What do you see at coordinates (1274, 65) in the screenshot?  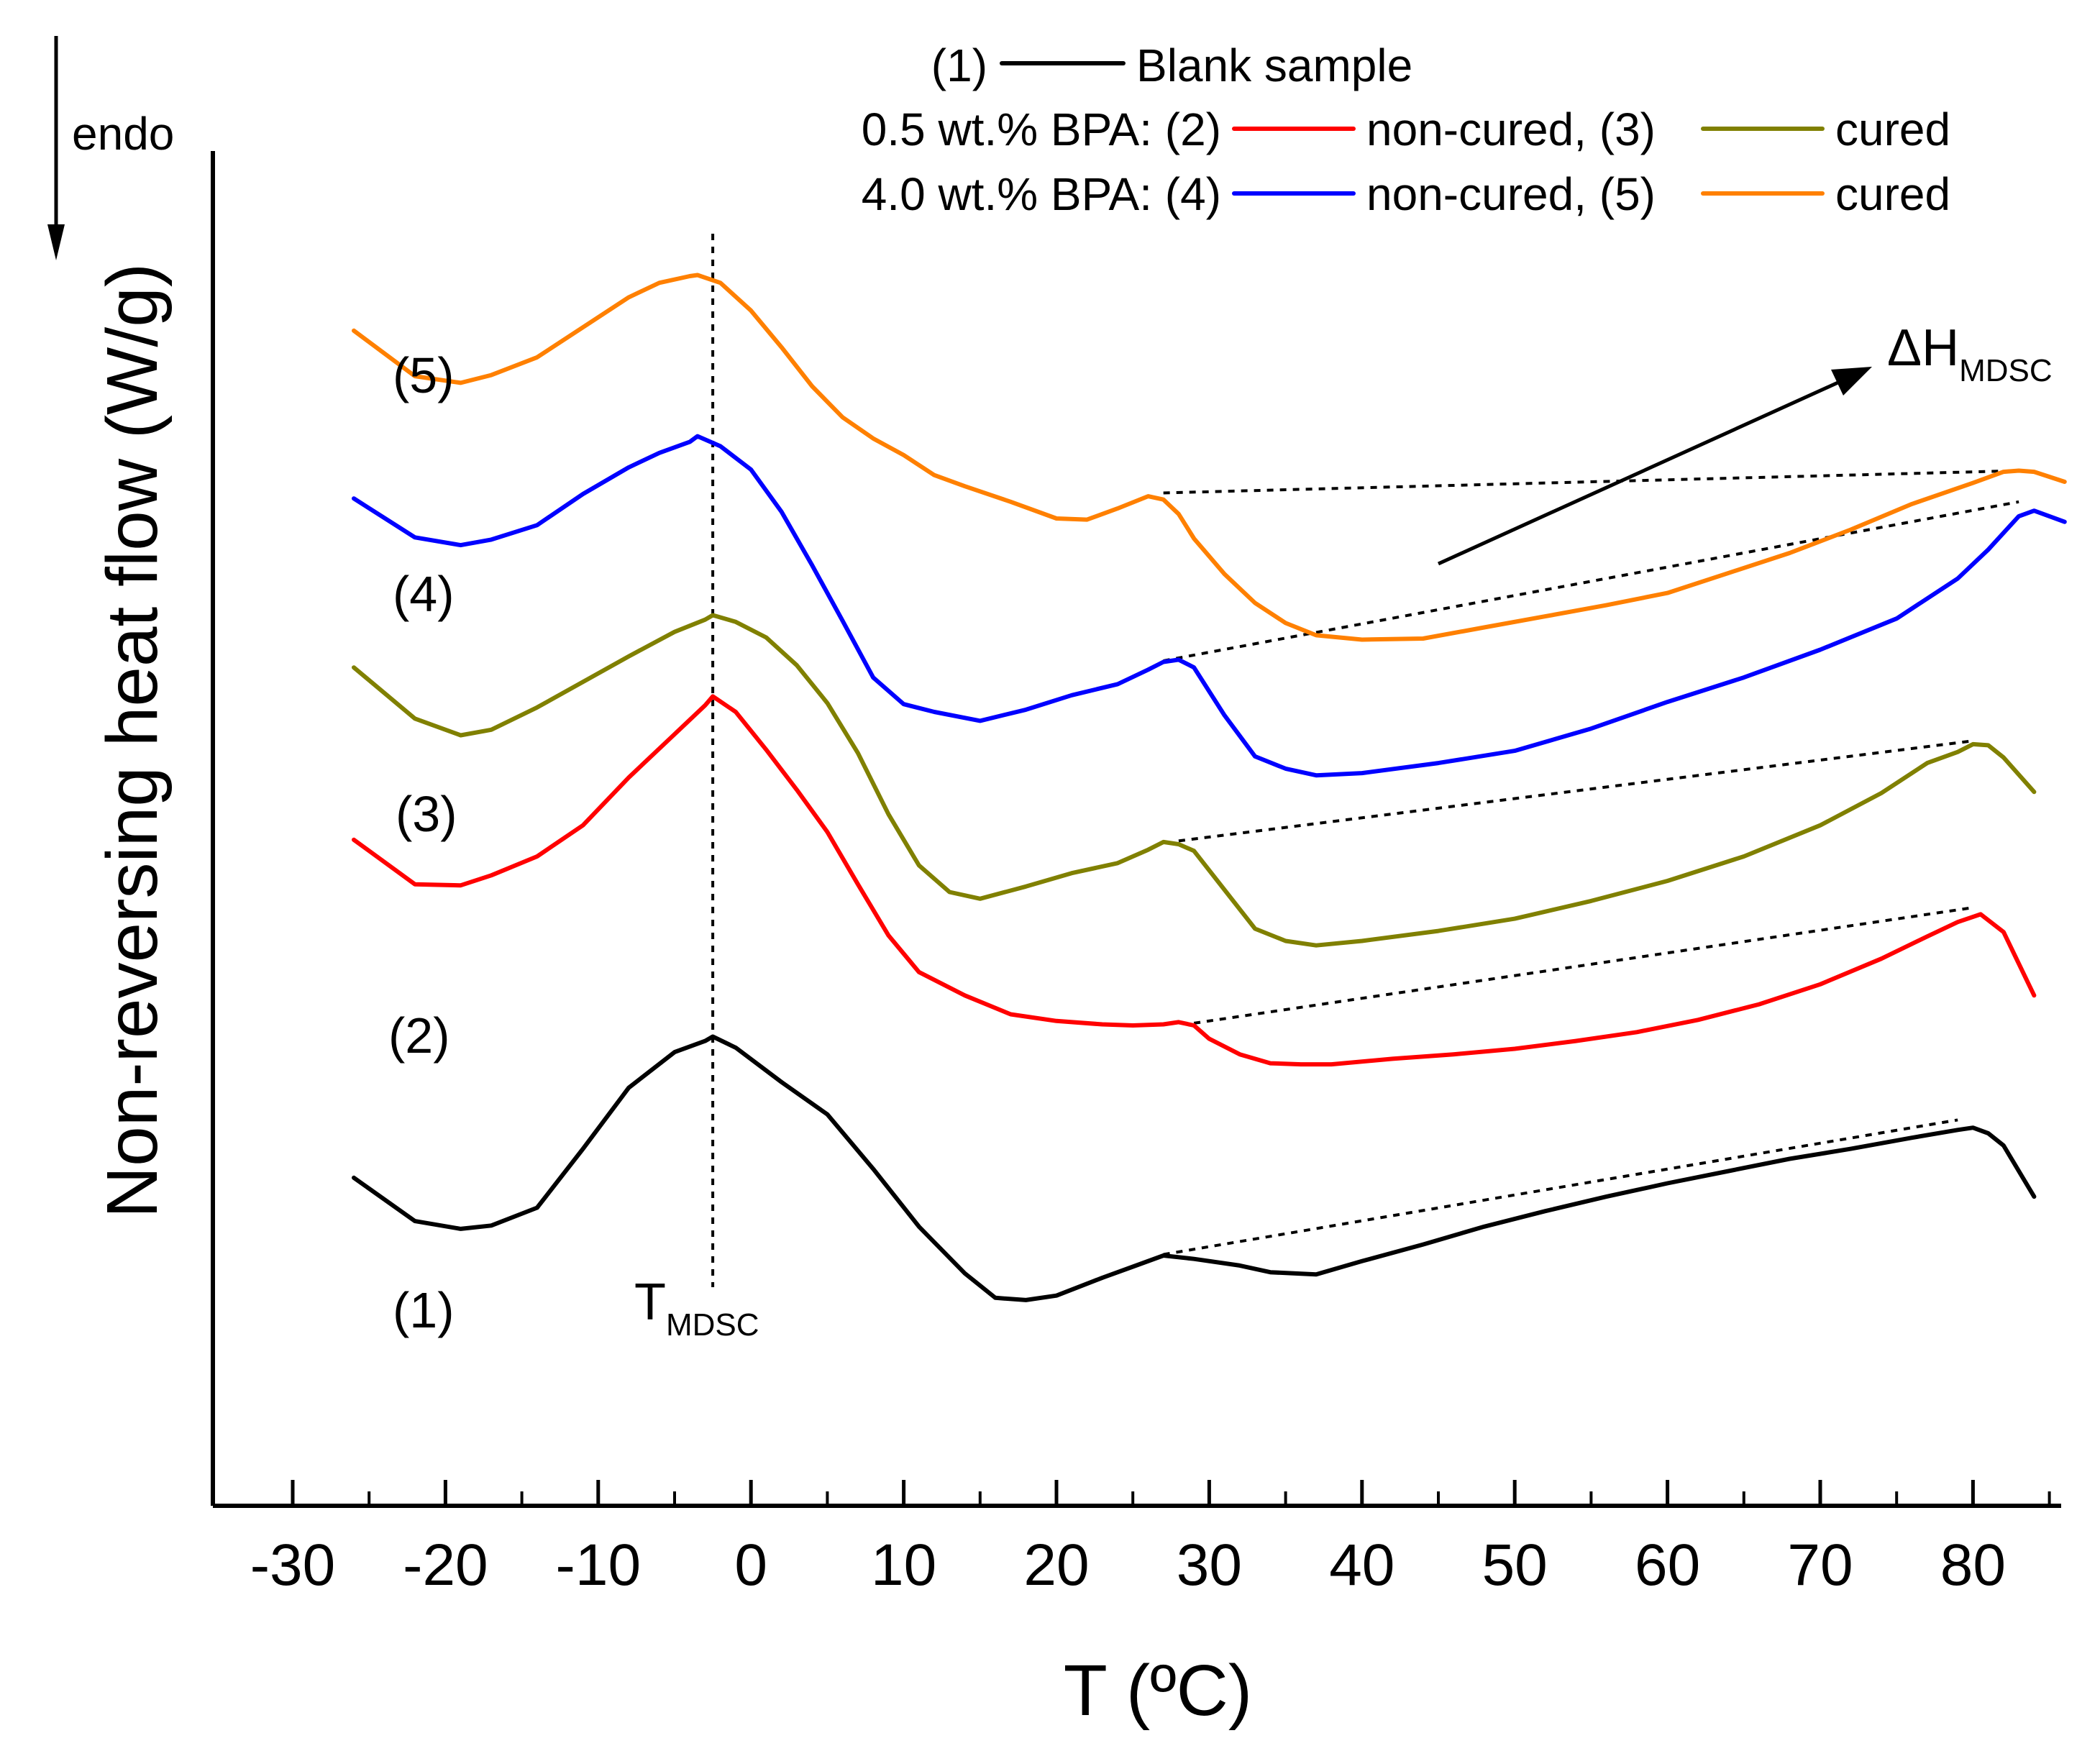 I see `legend-row1-text: Blank sample` at bounding box center [1274, 65].